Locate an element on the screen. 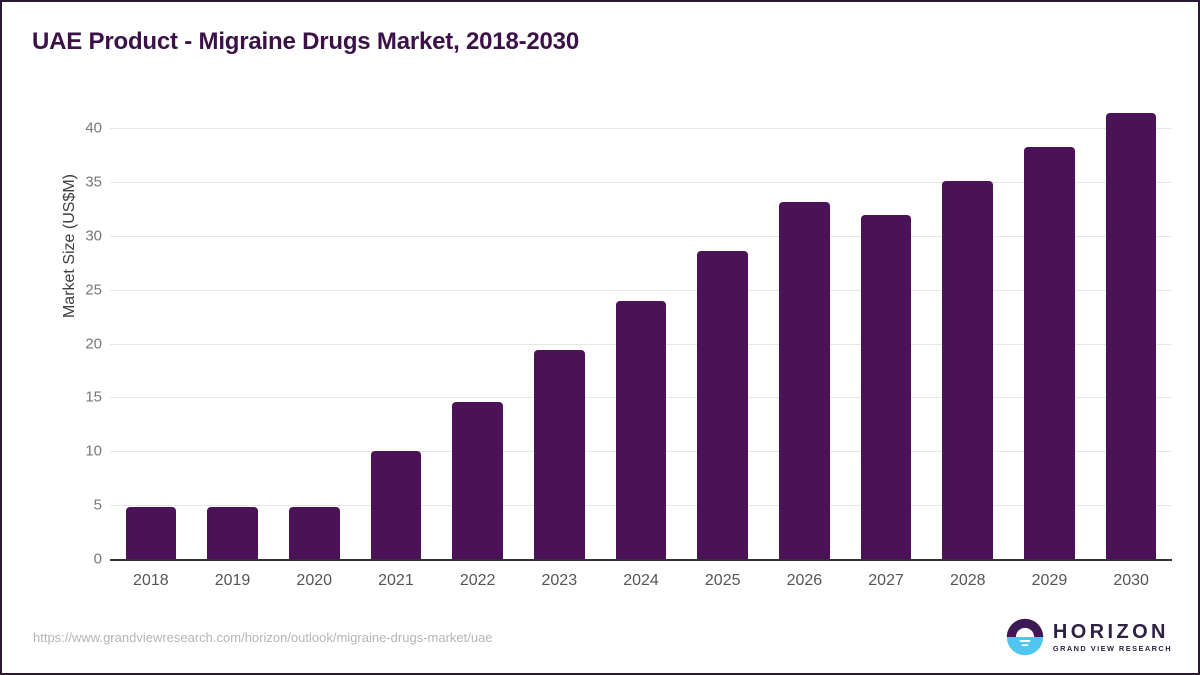 This screenshot has height=675, width=1200. y-axis-tick-label: 15 is located at coordinates (93, 397).